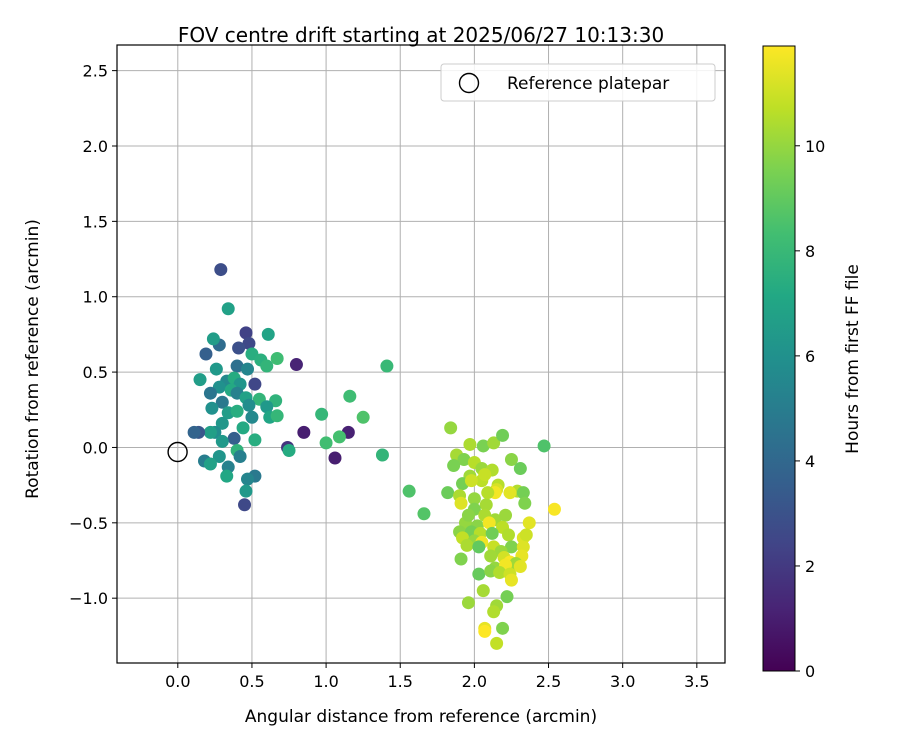  I want to click on colorbar-ticks: 0 2 4 6 8 10, so click(810, 409).